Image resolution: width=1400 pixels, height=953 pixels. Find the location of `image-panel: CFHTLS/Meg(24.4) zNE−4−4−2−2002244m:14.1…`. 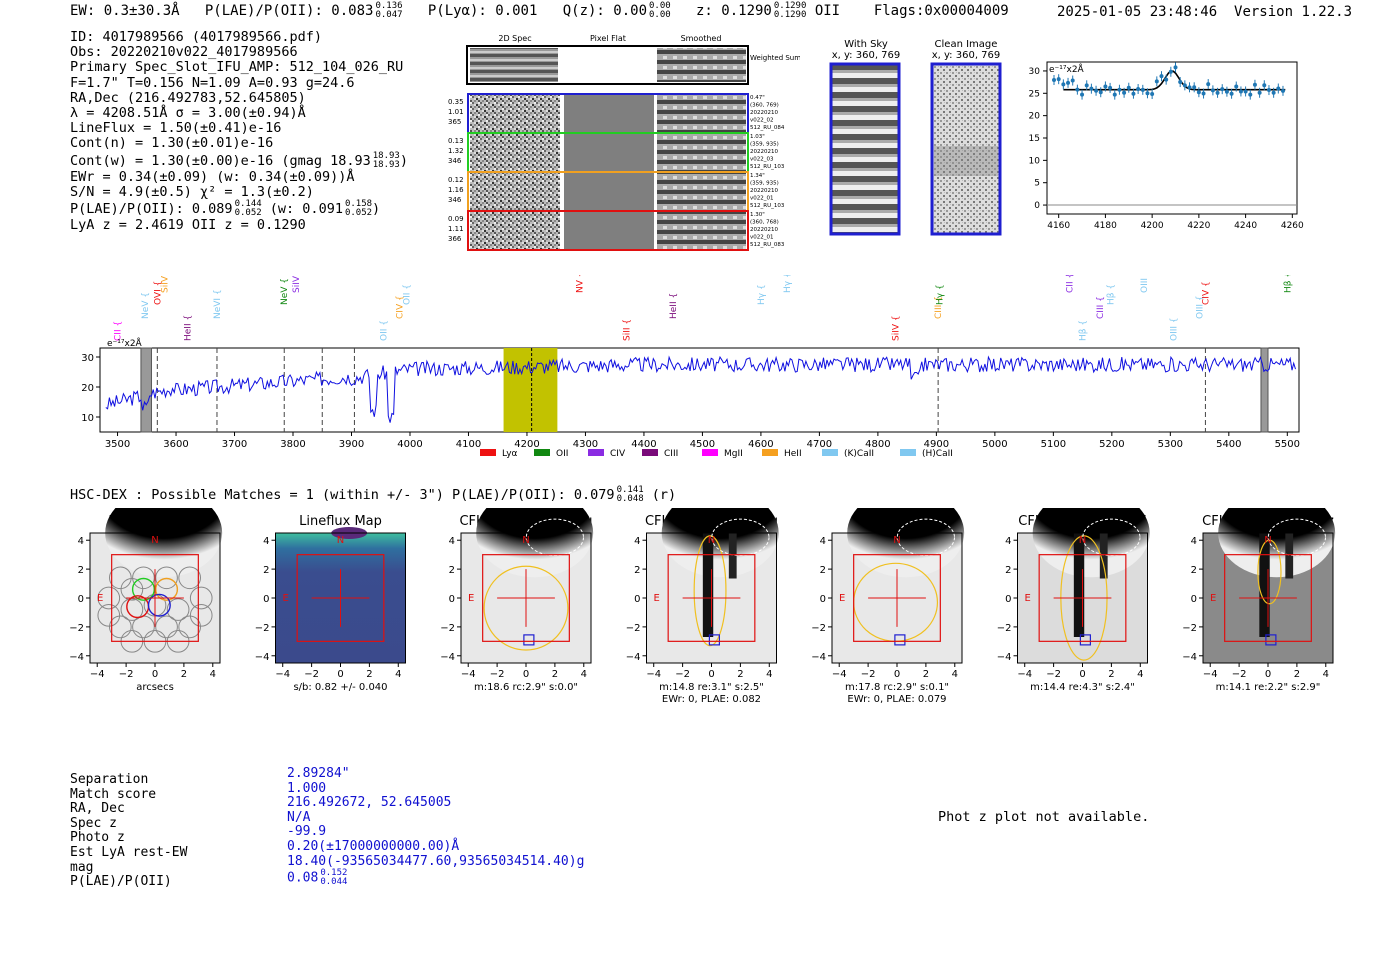

image-panel: CFHTLS/Meg(24.4) zNE−4−4−2−2002244m:14.1… is located at coordinates (1259, 600).